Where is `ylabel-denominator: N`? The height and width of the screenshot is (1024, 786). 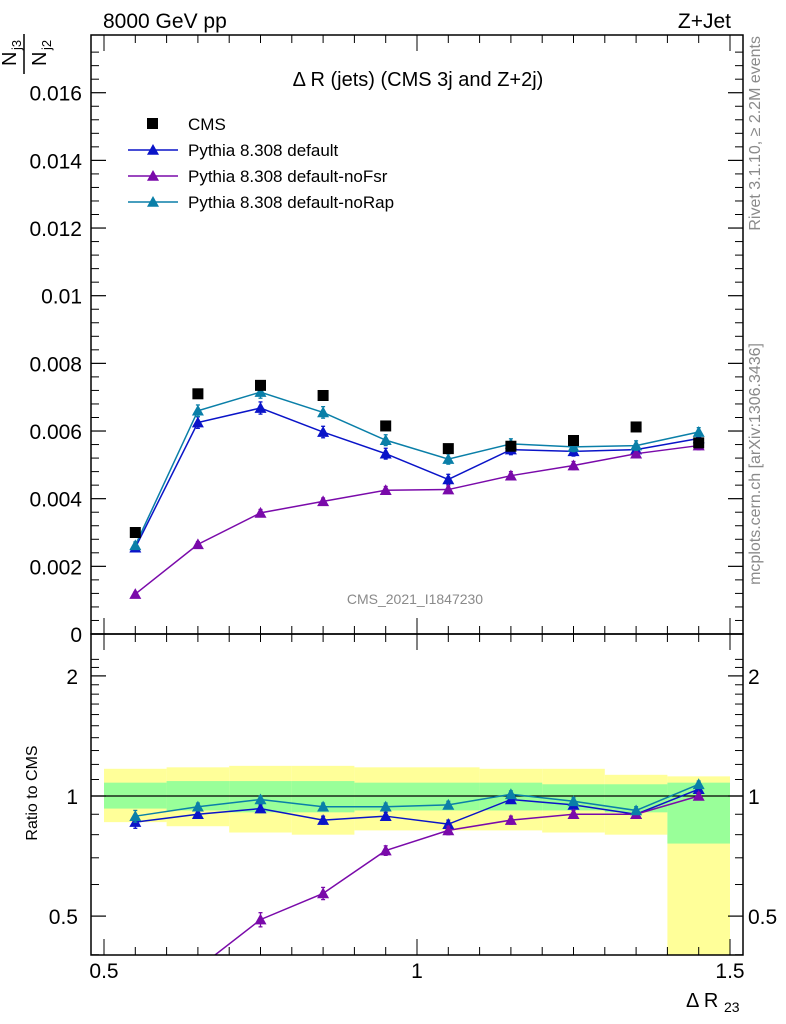 ylabel-denominator: N is located at coordinates (40, 59).